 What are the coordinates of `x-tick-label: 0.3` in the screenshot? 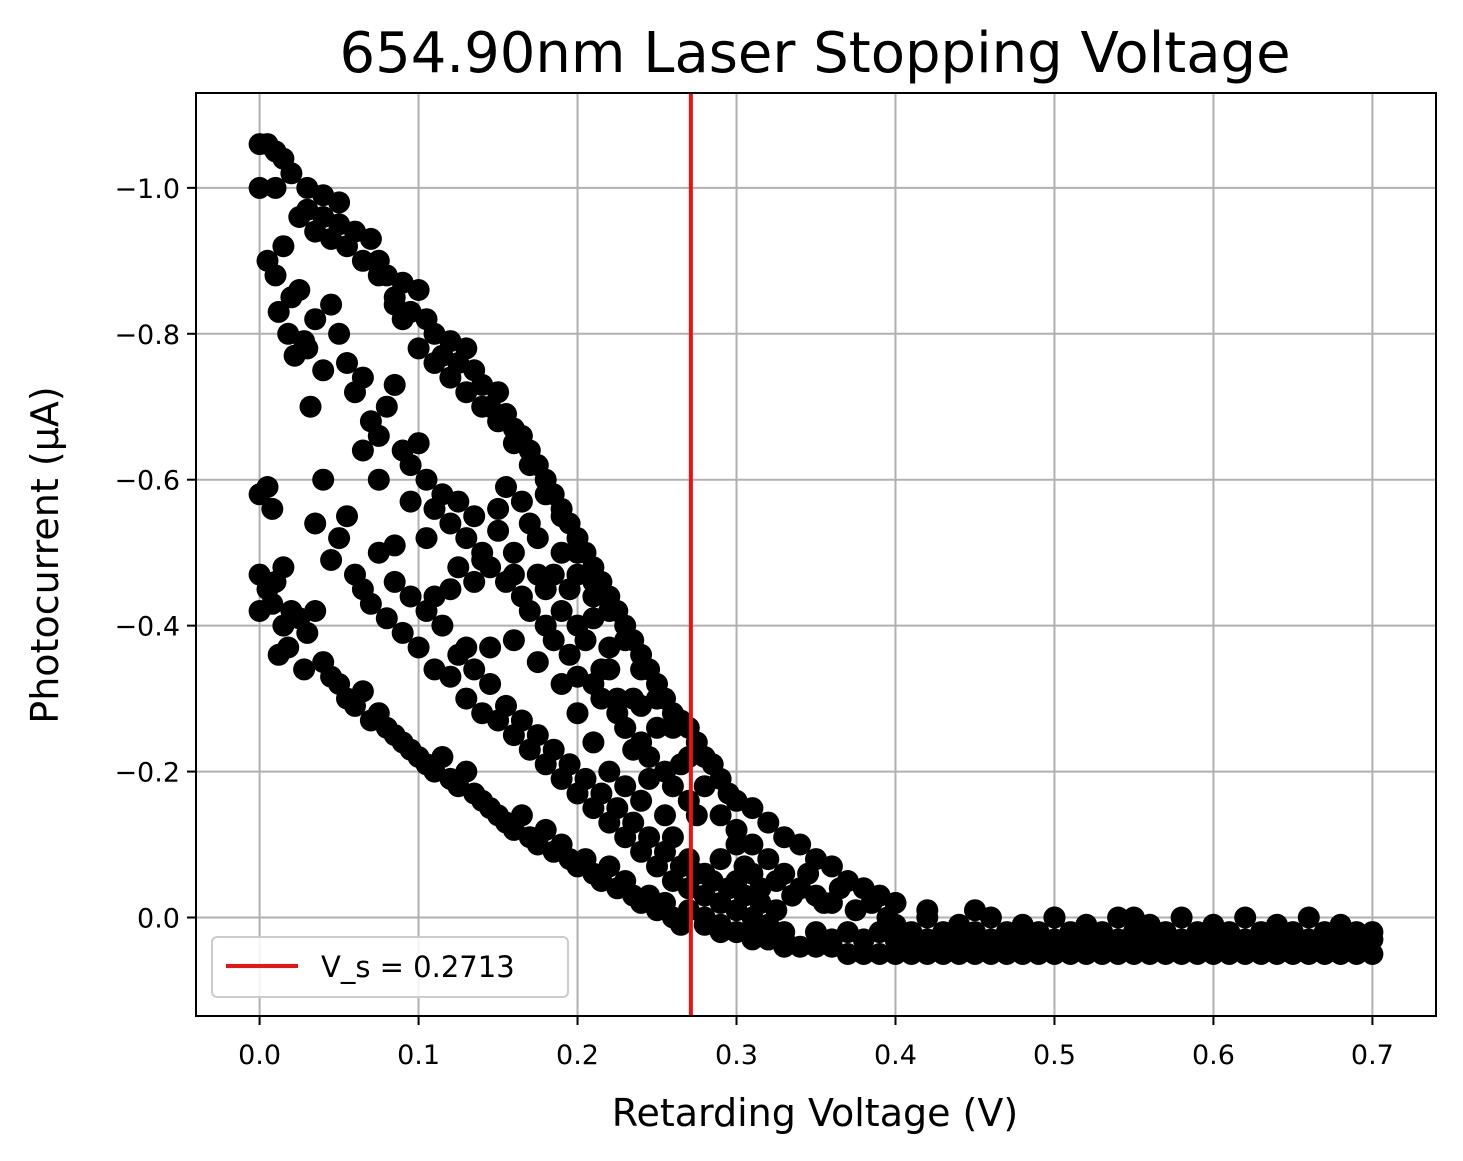 It's located at (736, 1055).